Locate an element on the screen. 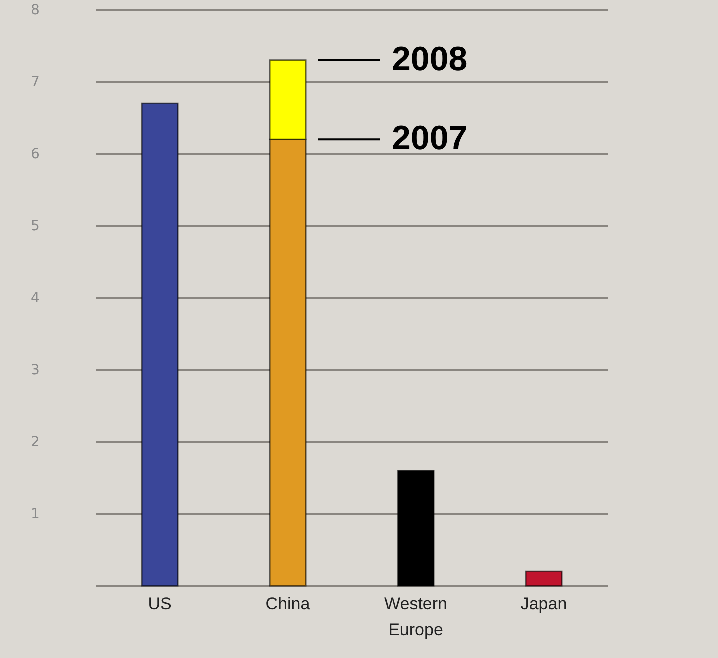  x-tick-label: China is located at coordinates (288, 604).